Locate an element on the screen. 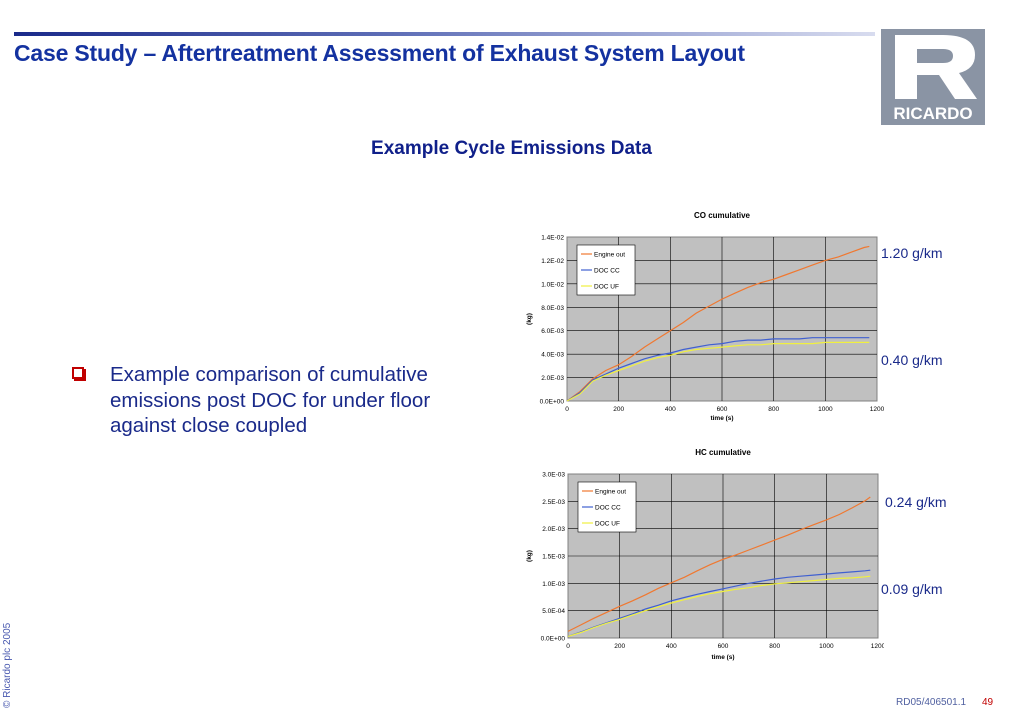 The width and height of the screenshot is (1023, 708). copyright-note: © Ricardo plc 2005 is located at coordinates (9, 660).